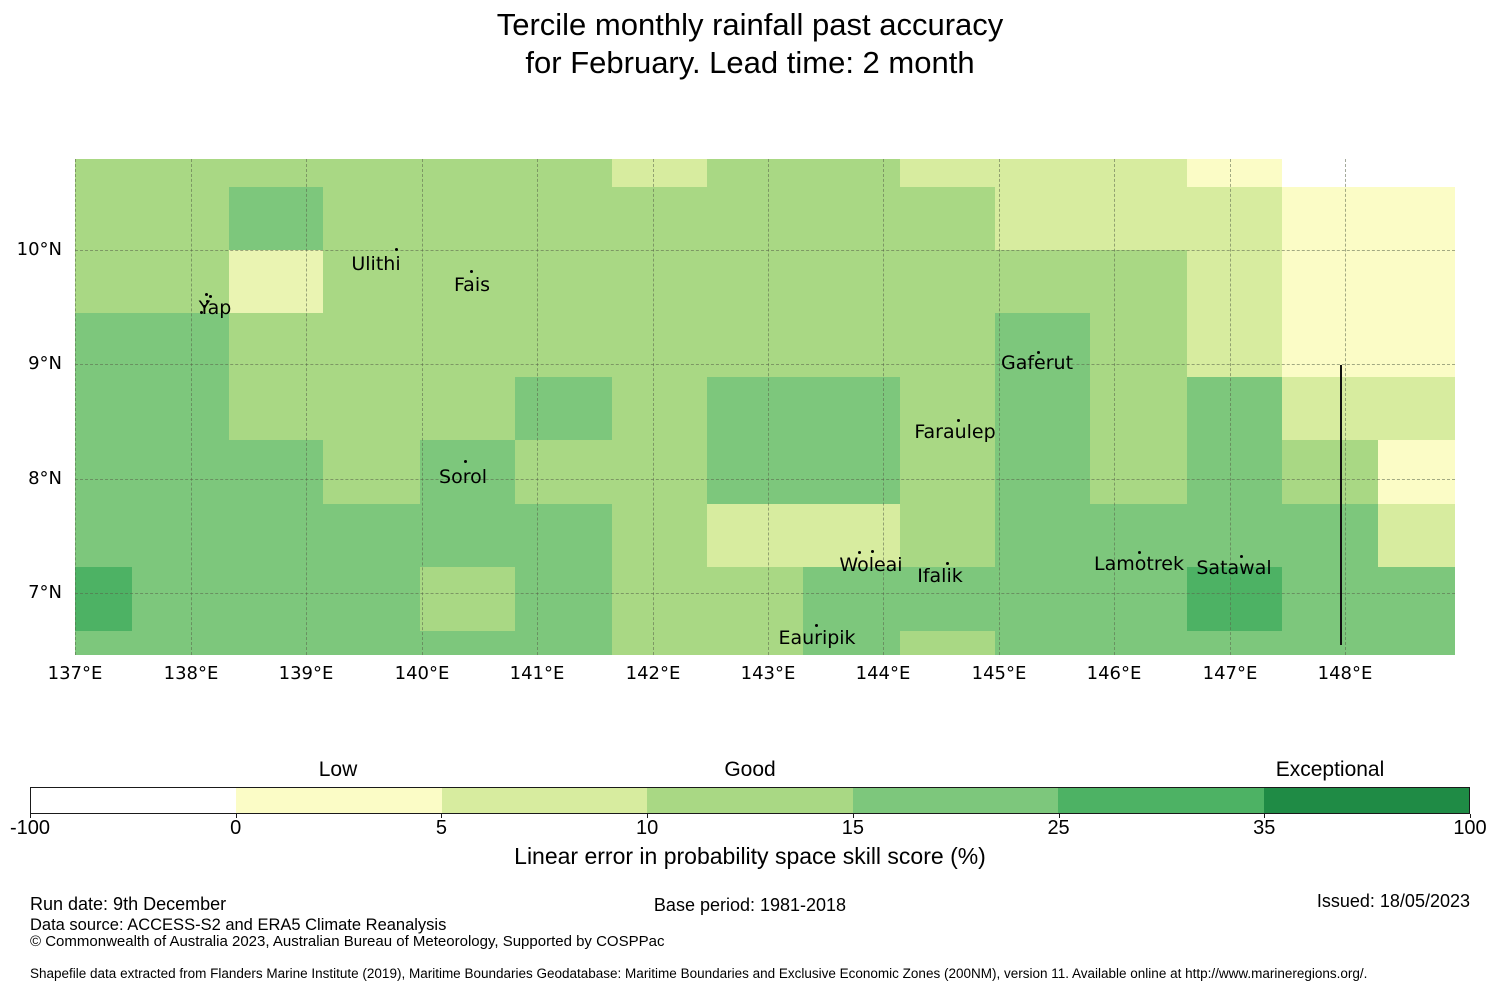  I want to click on island-label-sorol: Sorol, so click(463, 477).